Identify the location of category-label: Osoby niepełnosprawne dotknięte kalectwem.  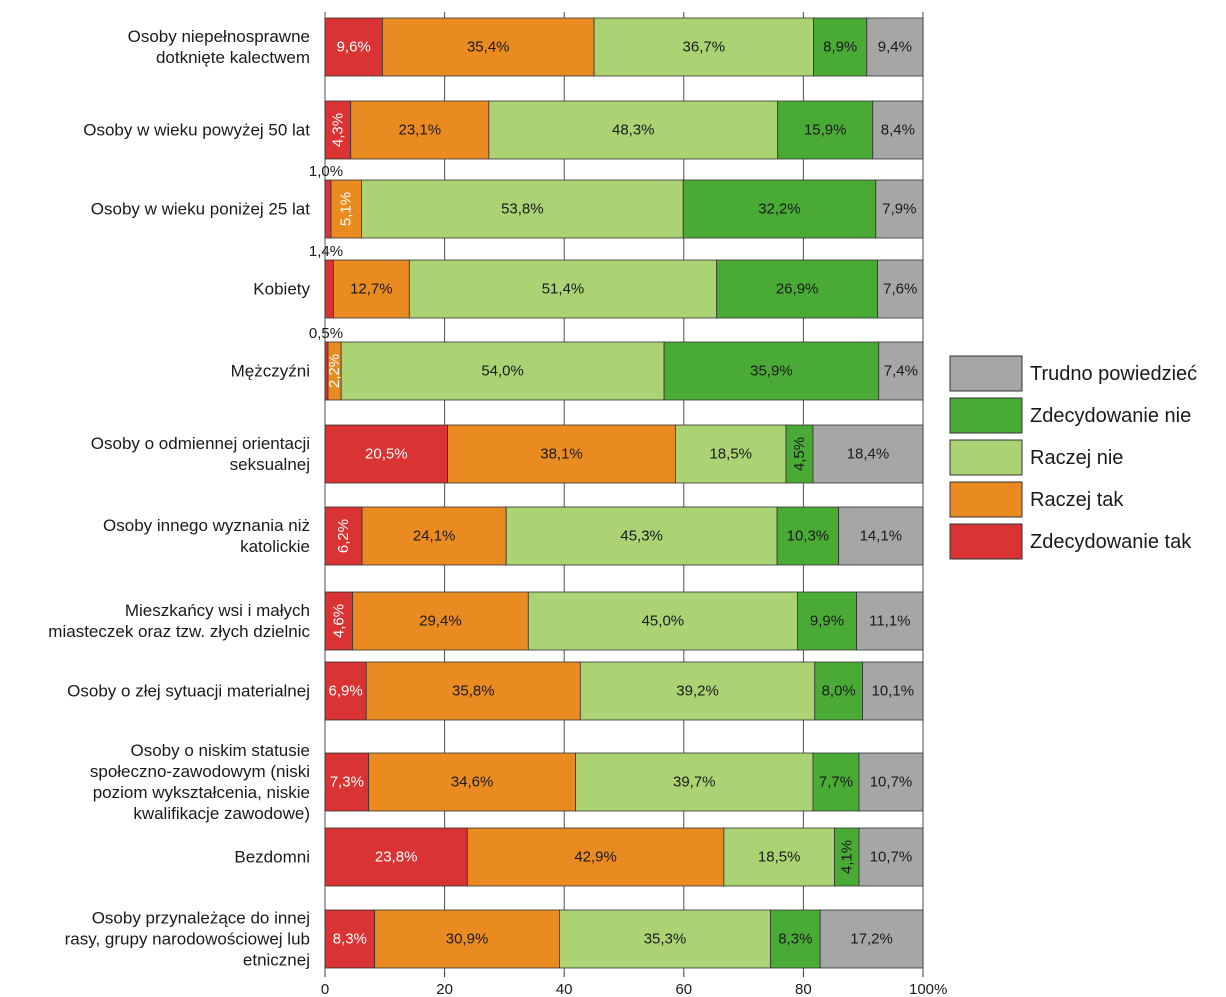
(219, 47).